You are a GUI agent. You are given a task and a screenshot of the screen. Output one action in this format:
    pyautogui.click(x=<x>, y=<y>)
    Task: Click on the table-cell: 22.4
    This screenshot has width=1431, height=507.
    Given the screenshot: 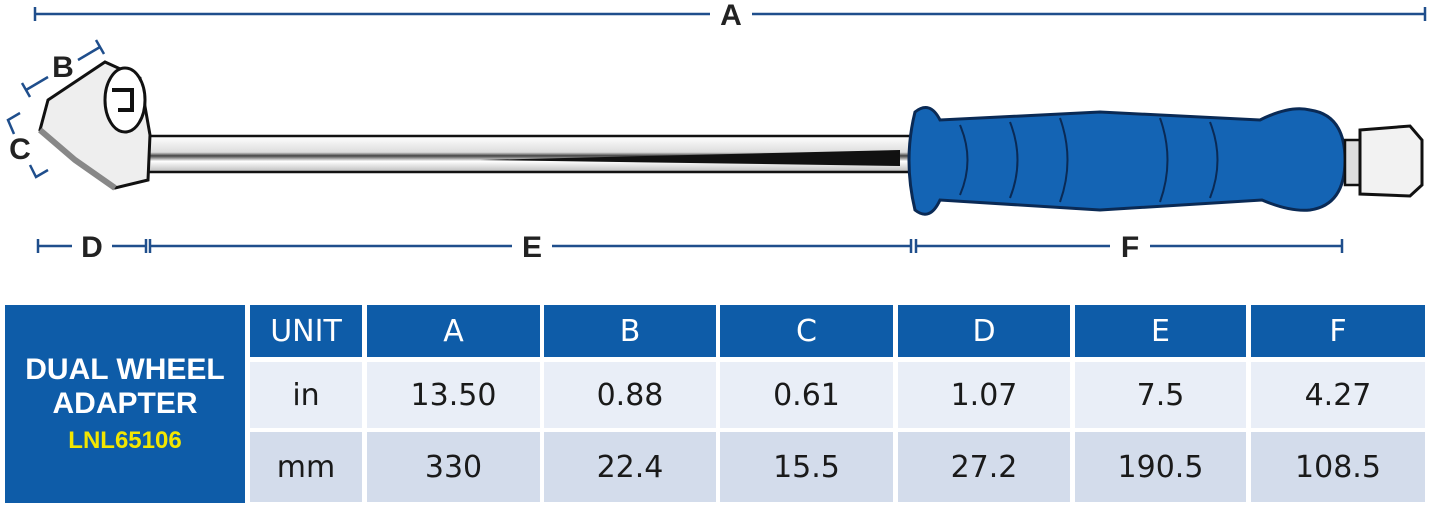 What is the action you would take?
    pyautogui.click(x=630, y=467)
    